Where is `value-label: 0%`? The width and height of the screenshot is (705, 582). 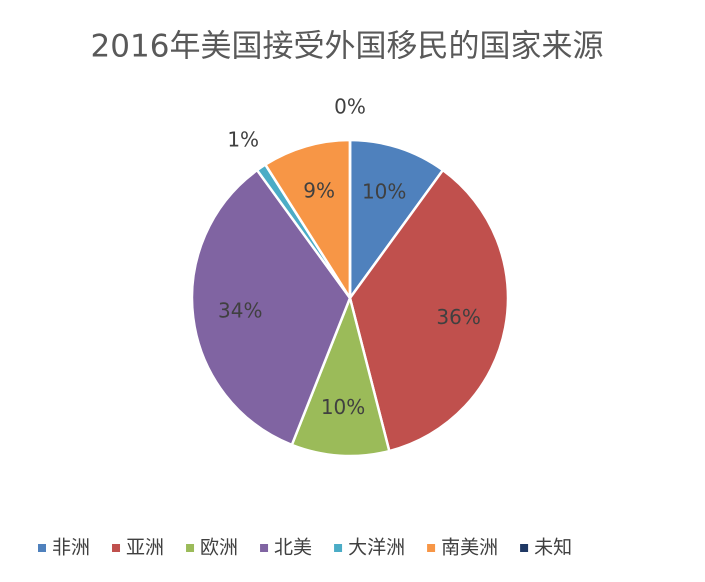 value-label: 0% is located at coordinates (350, 107).